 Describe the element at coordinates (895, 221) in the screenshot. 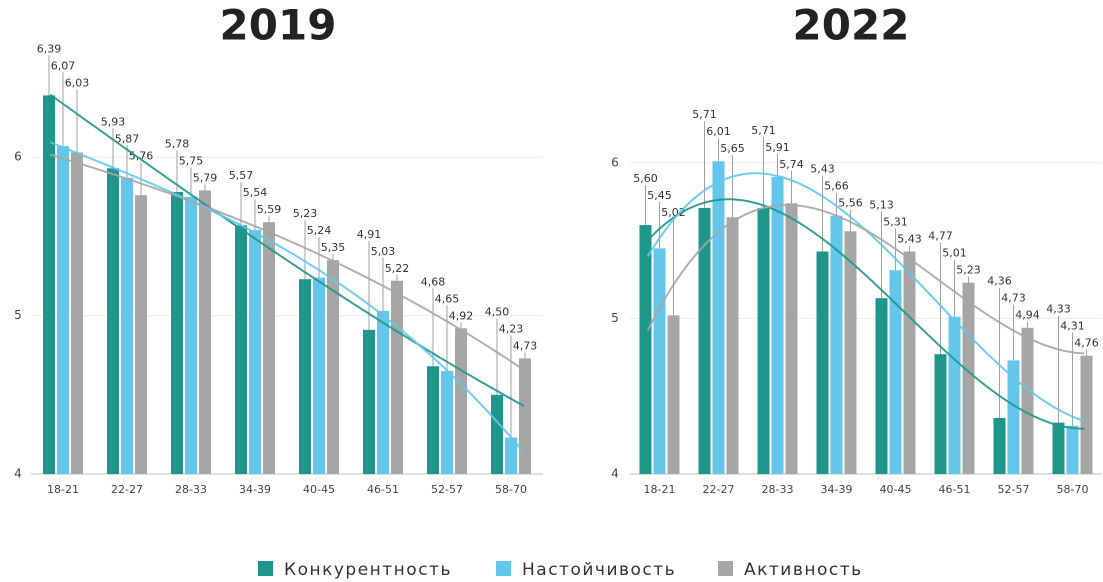

I see `data-label: 5,31` at that location.